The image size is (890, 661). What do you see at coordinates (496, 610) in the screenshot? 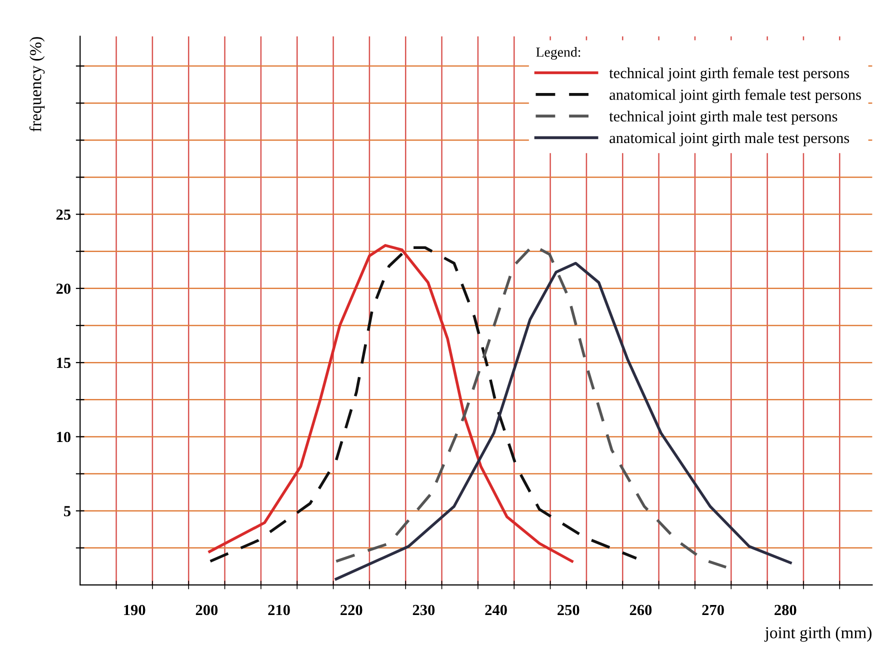
I see `x-tick-label: 240` at bounding box center [496, 610].